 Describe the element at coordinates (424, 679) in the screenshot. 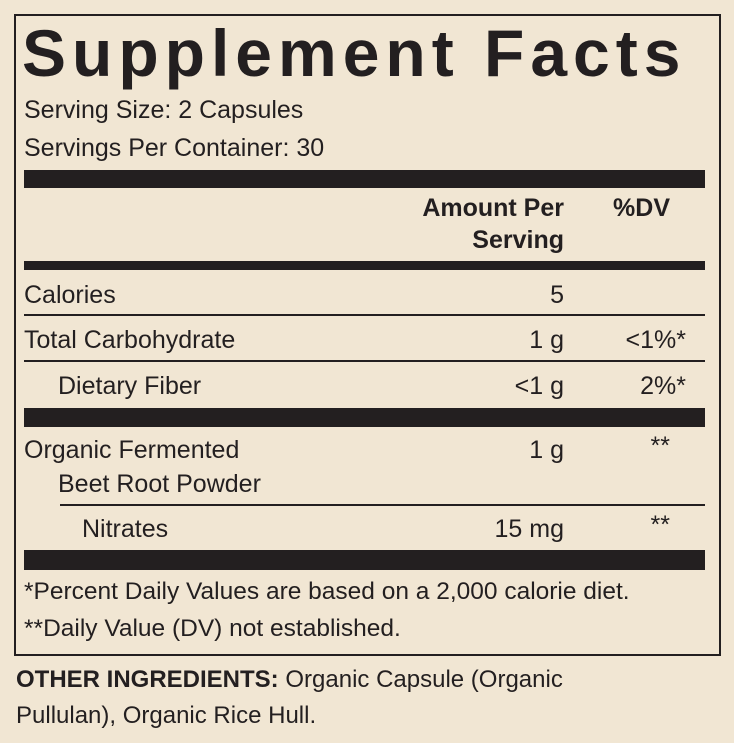

I see `other-ingredients-text: Organic Capsule (Organic` at that location.